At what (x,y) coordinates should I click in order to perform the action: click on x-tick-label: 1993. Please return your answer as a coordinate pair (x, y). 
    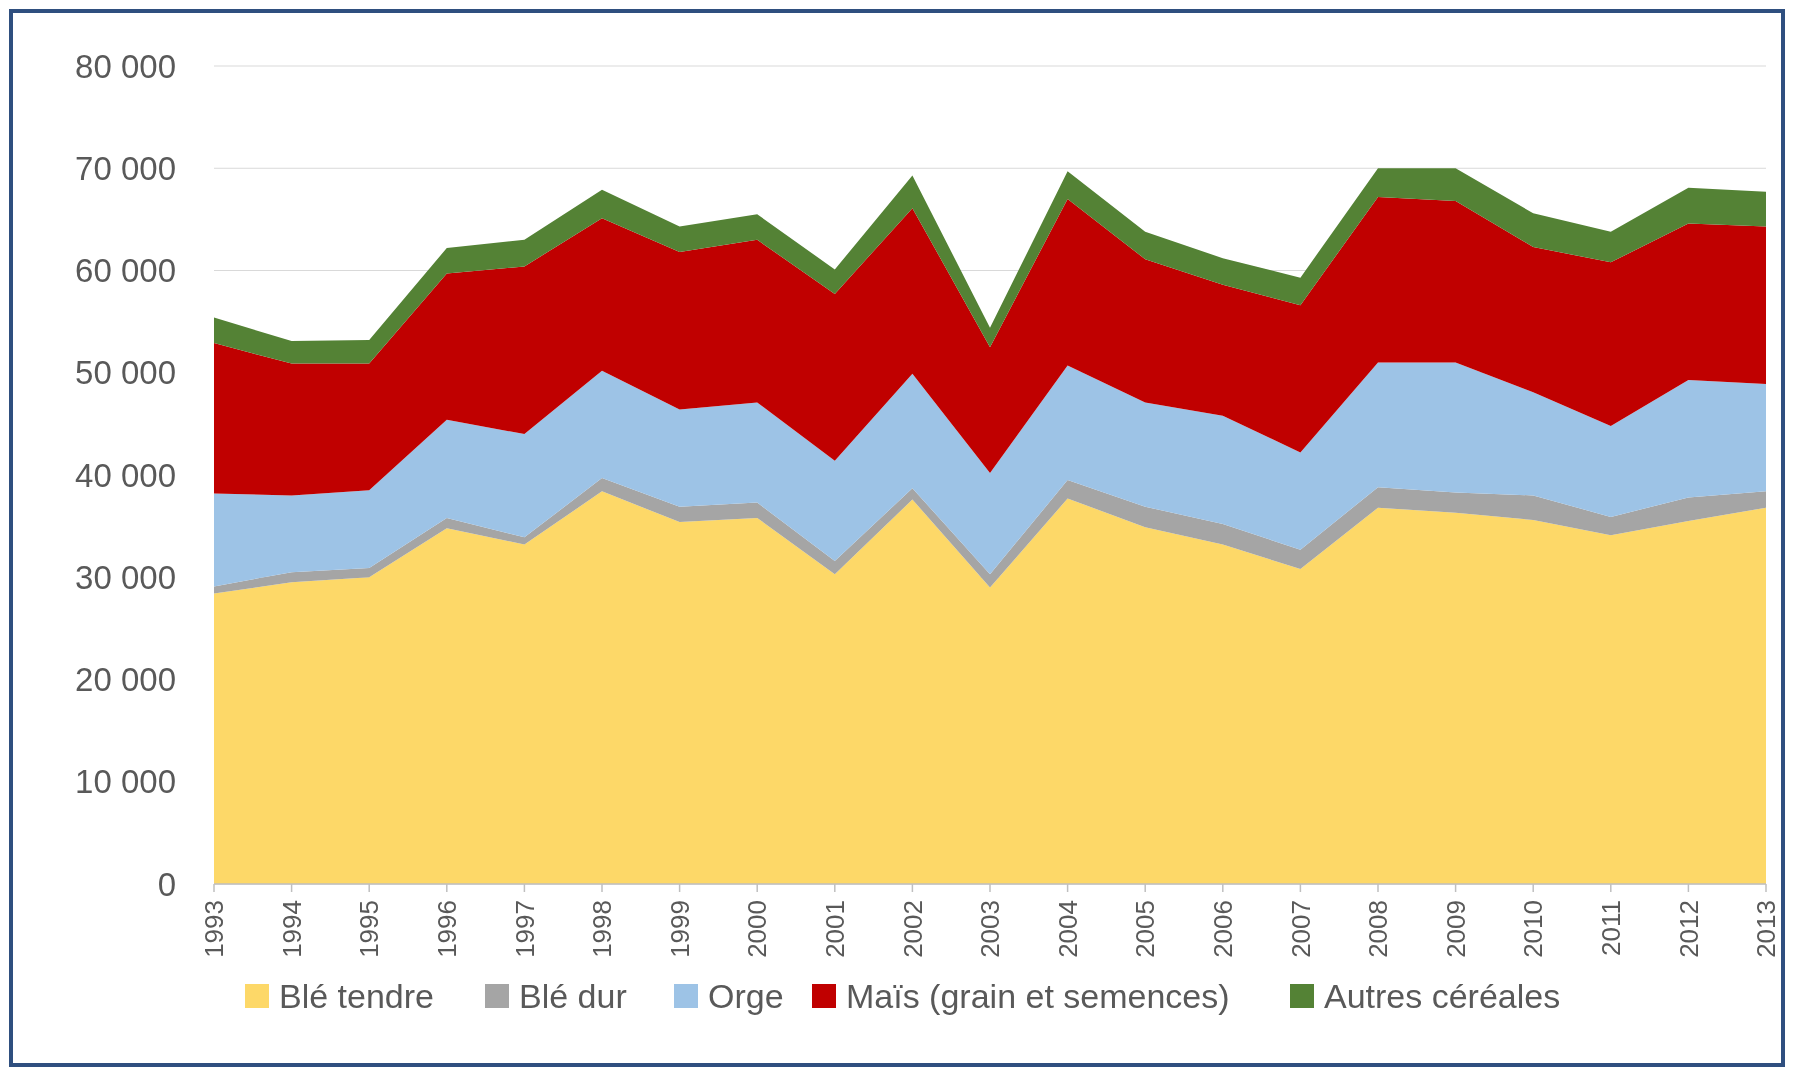
    Looking at the image, I should click on (214, 929).